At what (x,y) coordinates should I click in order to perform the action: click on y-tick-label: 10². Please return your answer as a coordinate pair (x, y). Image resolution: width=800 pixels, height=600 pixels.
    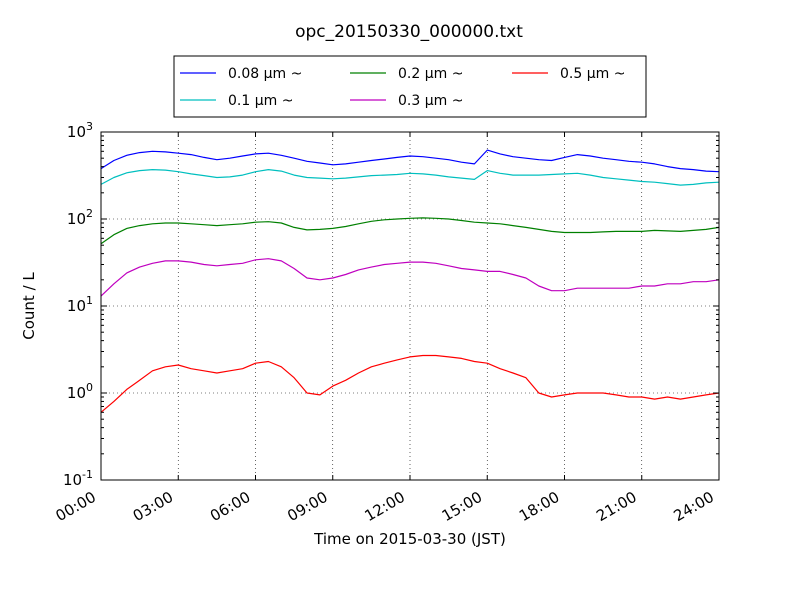
    Looking at the image, I should click on (80, 217).